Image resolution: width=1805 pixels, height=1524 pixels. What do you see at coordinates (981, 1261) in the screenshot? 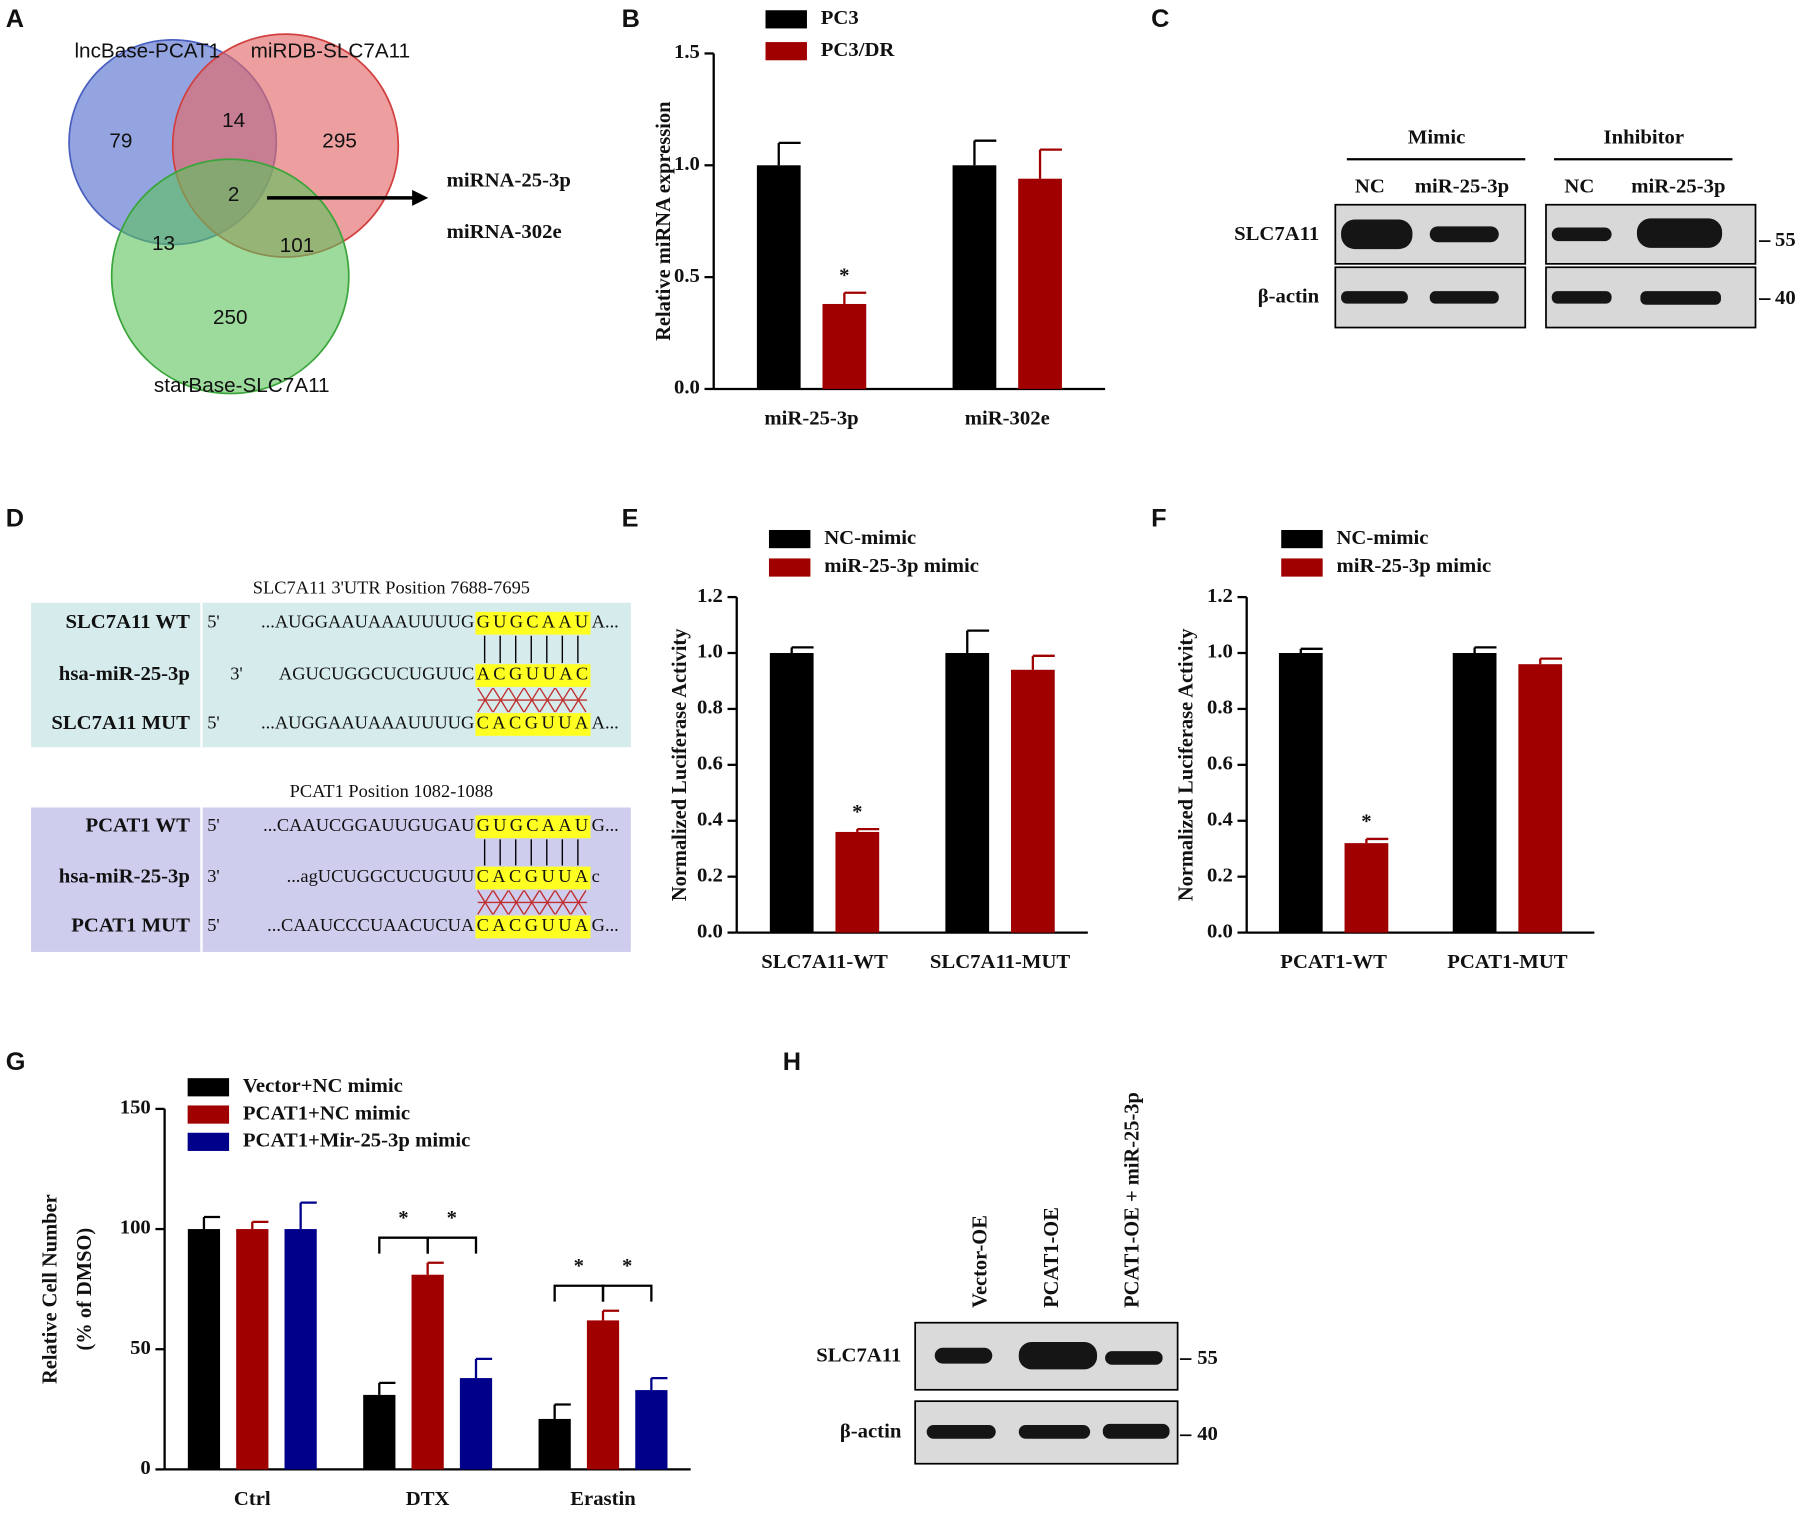
I see `lane-label: Vector-OE` at bounding box center [981, 1261].